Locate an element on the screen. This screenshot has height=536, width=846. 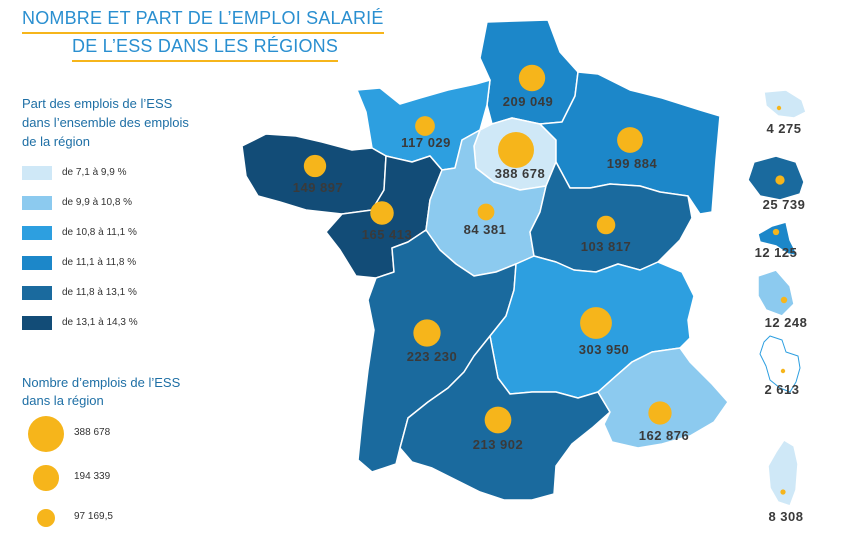
bubble-pays-de-la-loire is located at coordinates (382, 213).